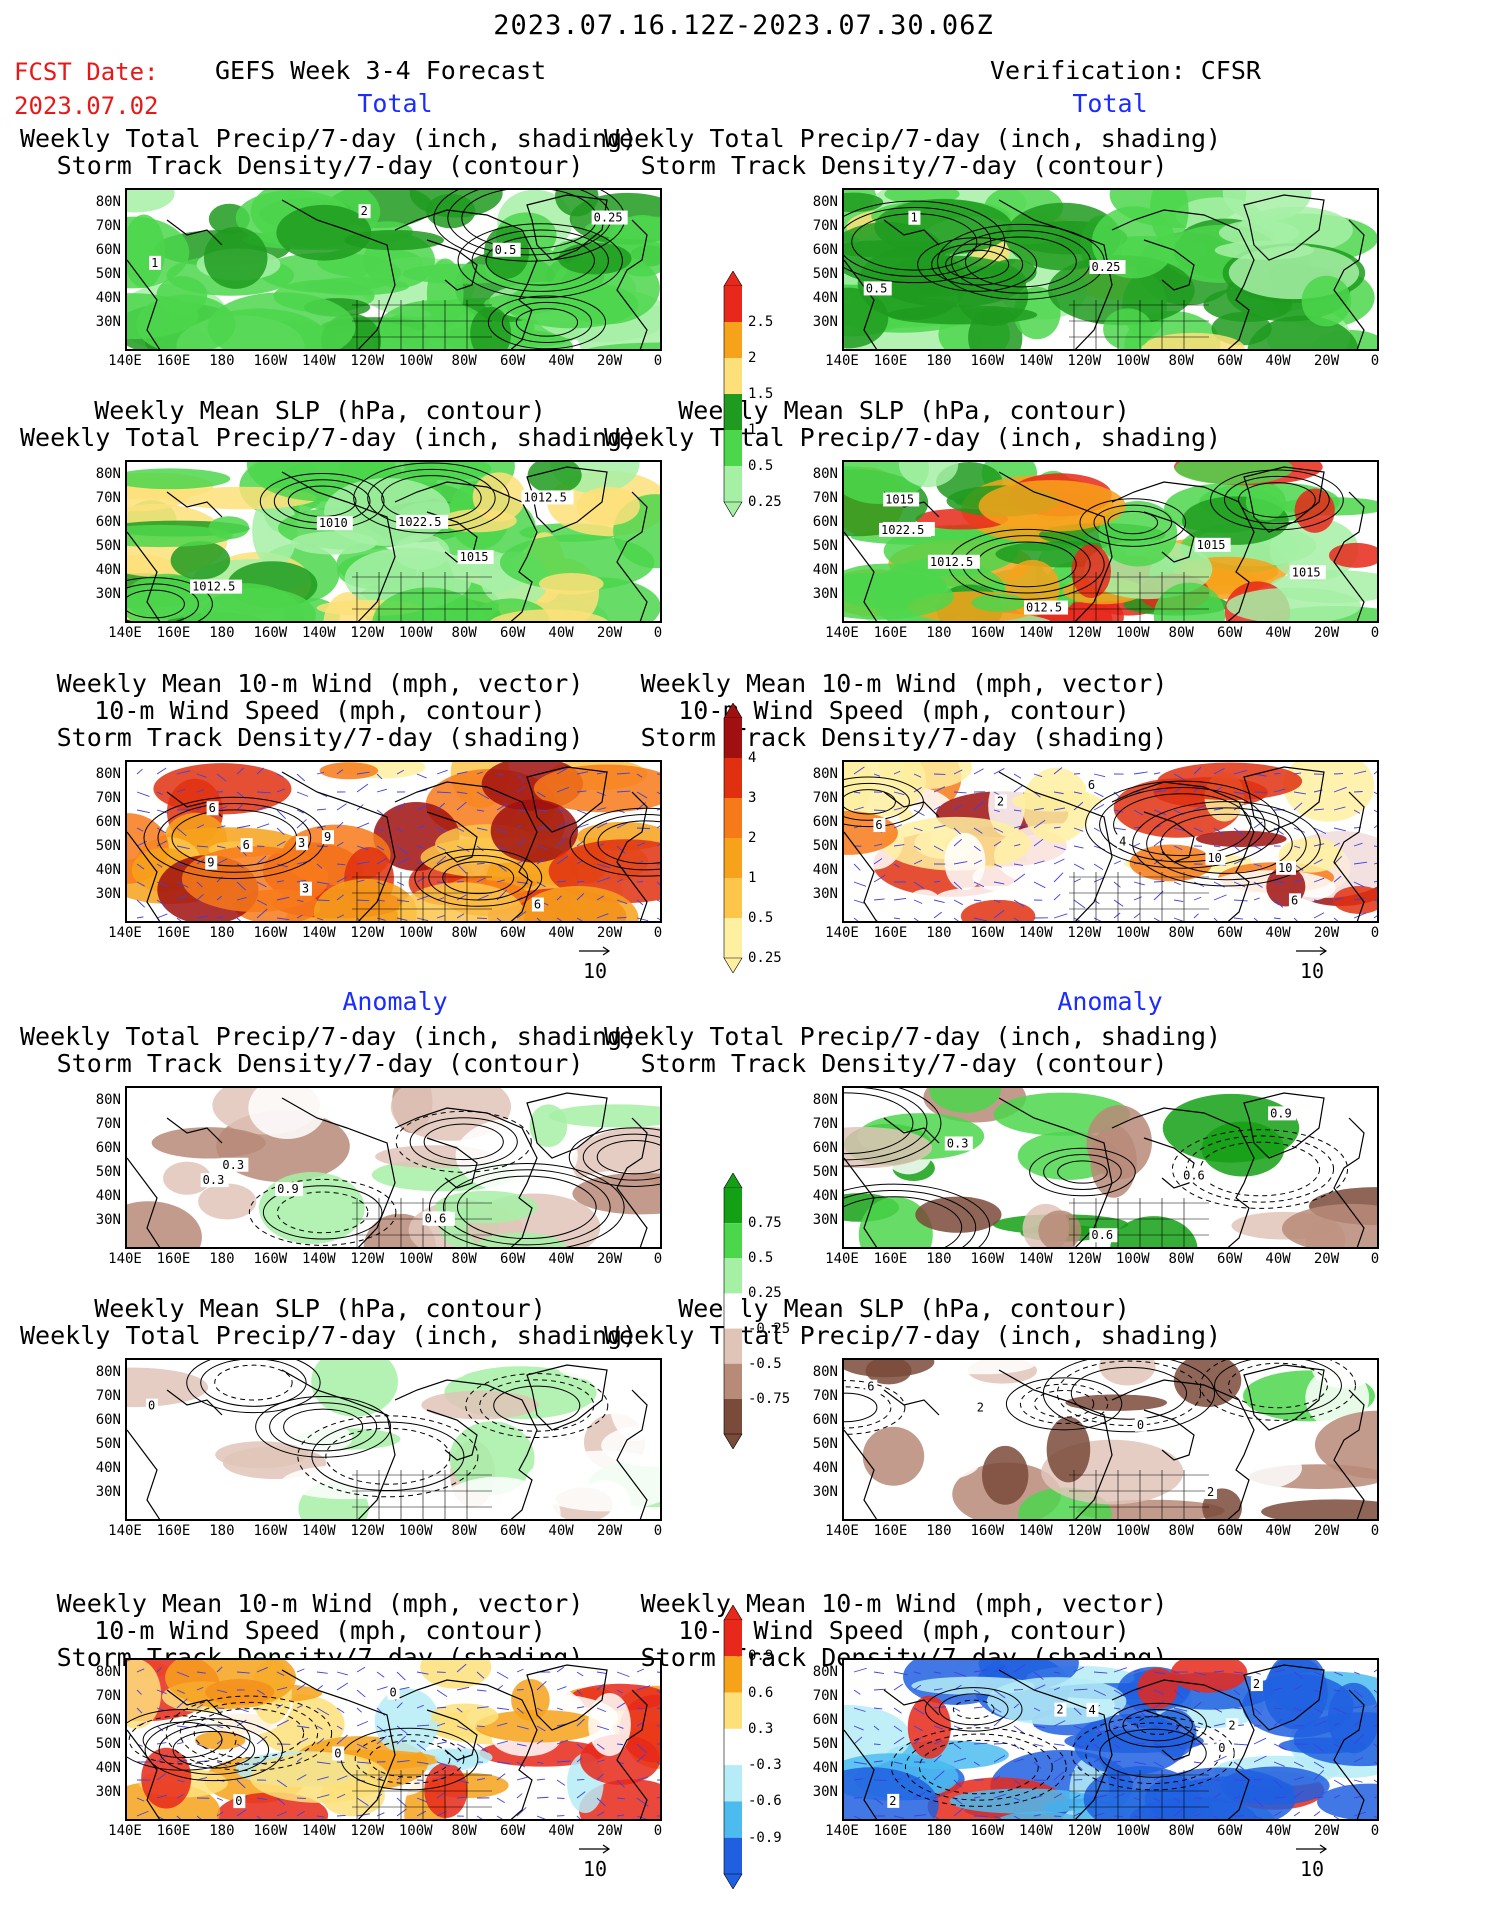 Image resolution: width=1487 pixels, height=1925 pixels. Describe the element at coordinates (752, 758) in the screenshot. I see `colorbar-label: 4` at that location.